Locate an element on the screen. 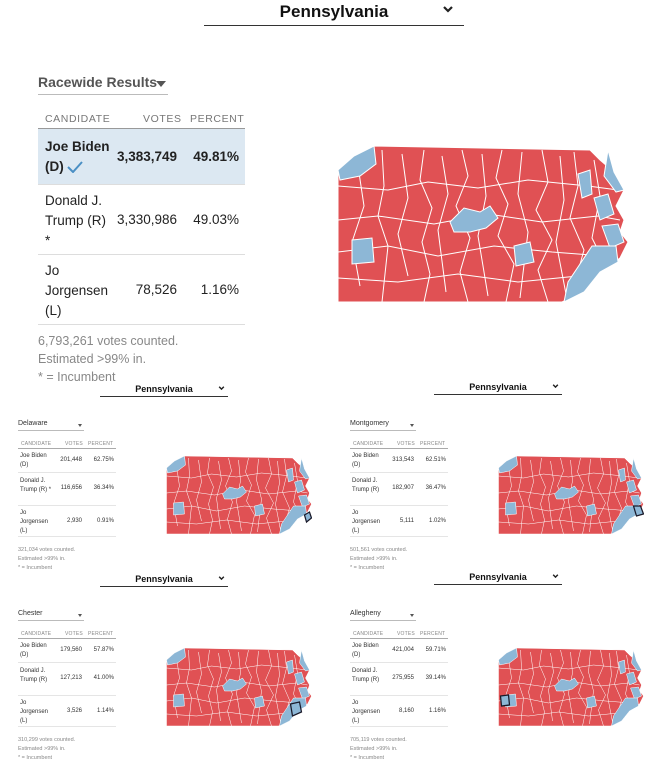 This screenshot has height=765, width=666. candidate-votes: 3,383,749 is located at coordinates (146, 156).